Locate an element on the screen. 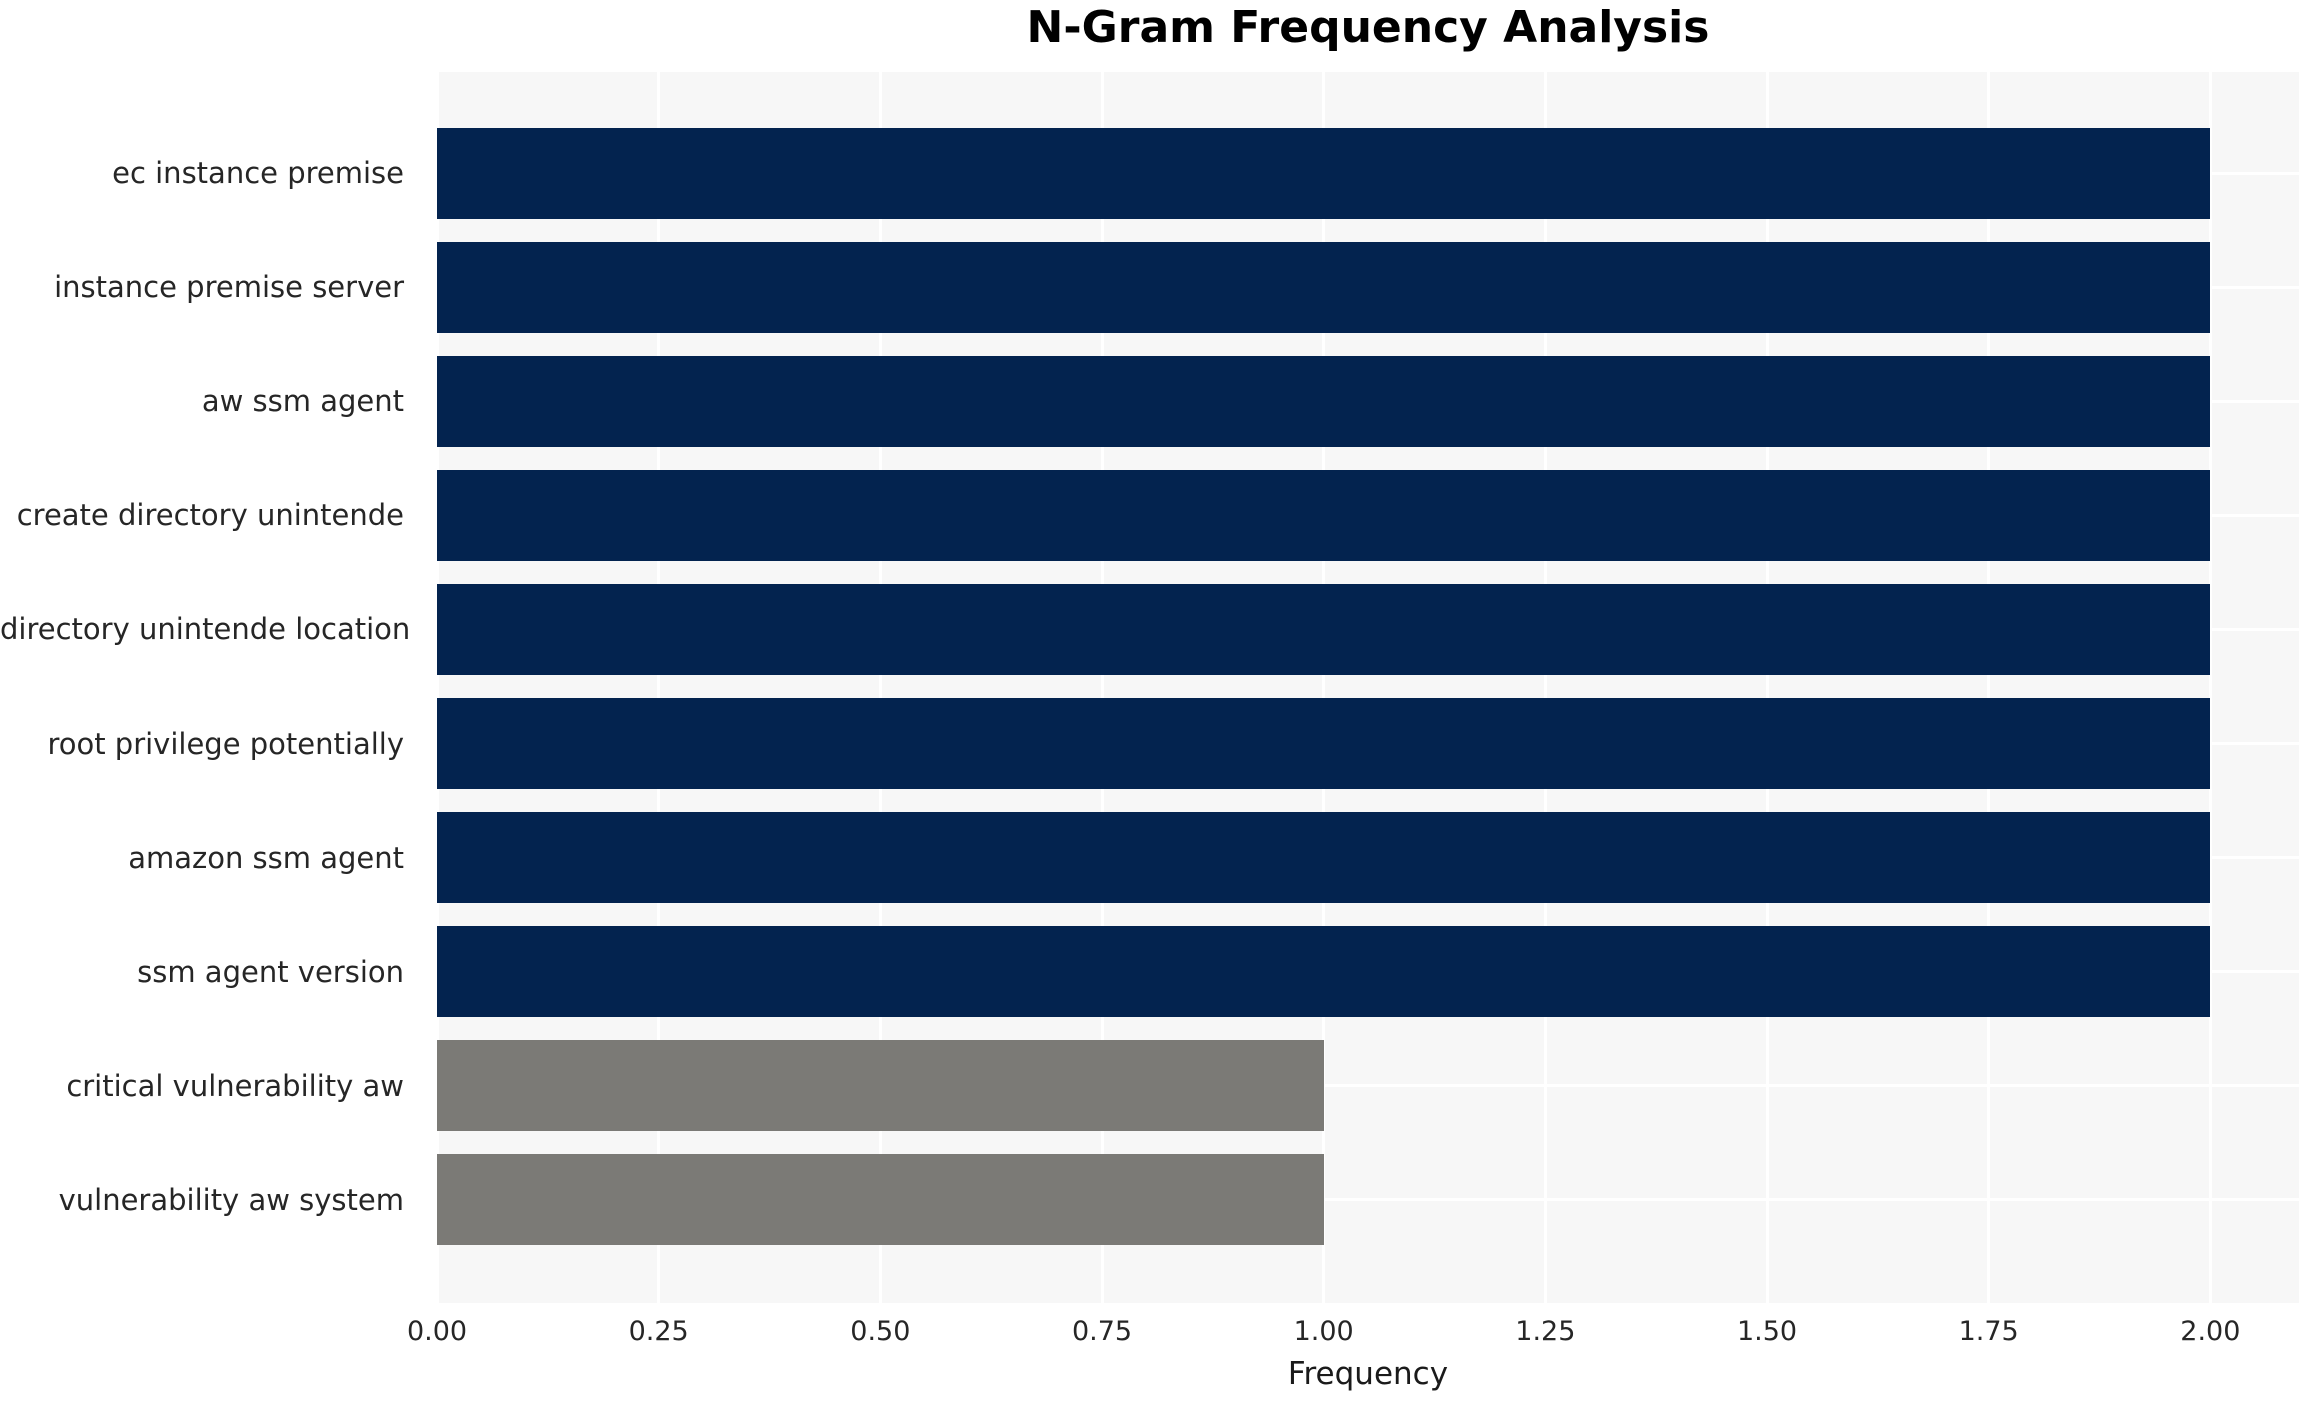  y-category-label: vulnerability aw system is located at coordinates (231, 1199).